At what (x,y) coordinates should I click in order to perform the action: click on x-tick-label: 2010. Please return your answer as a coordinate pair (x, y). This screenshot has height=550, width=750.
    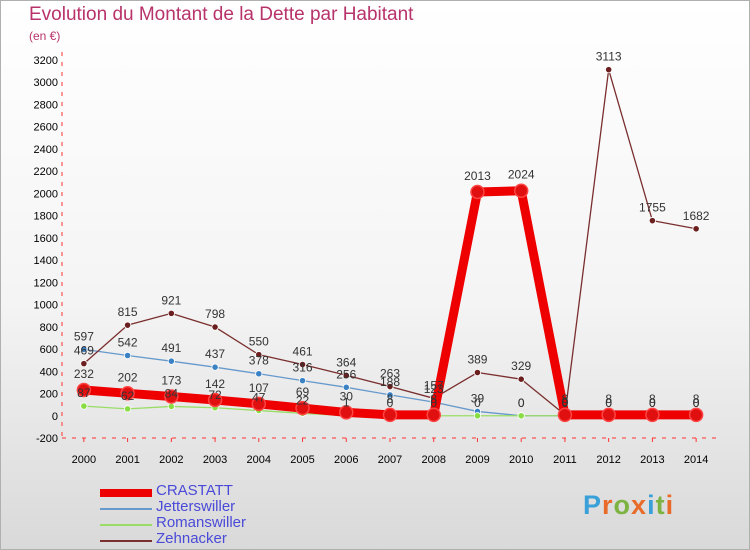
    Looking at the image, I should click on (521, 460).